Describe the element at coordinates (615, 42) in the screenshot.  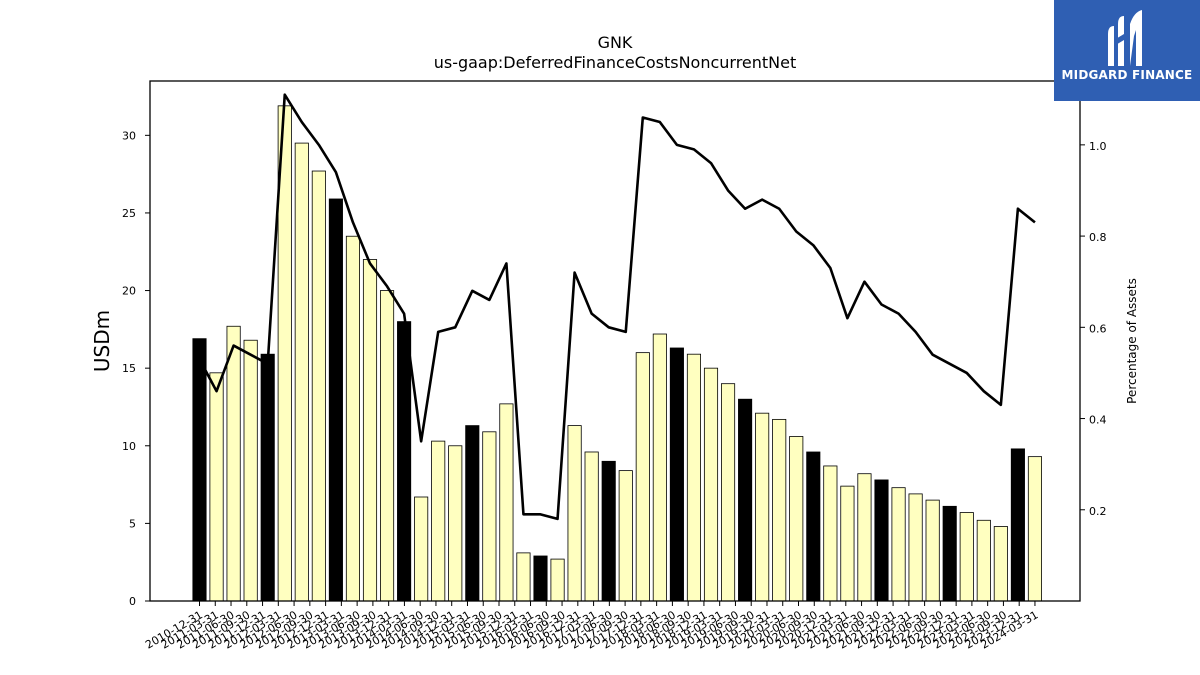
I see `chart-title: GNK` at that location.